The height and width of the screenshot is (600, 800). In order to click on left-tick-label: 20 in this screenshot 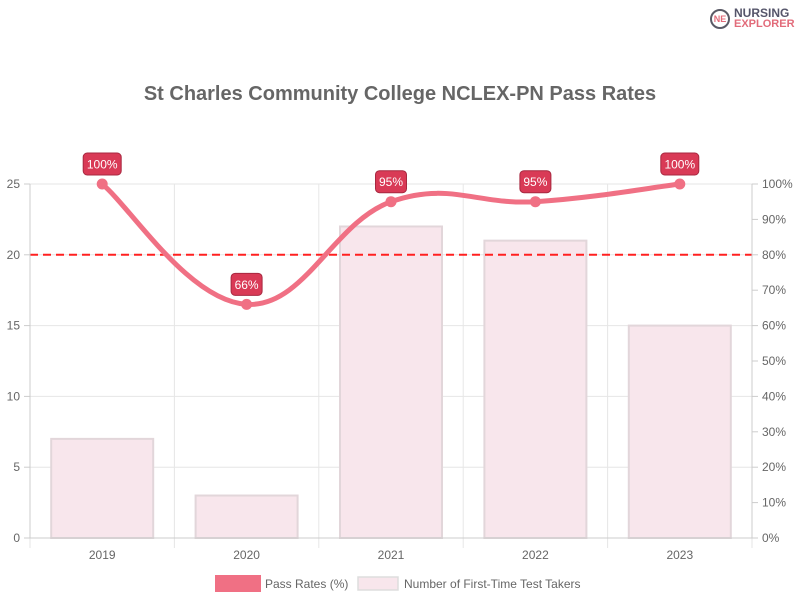, I will do `click(14, 255)`.